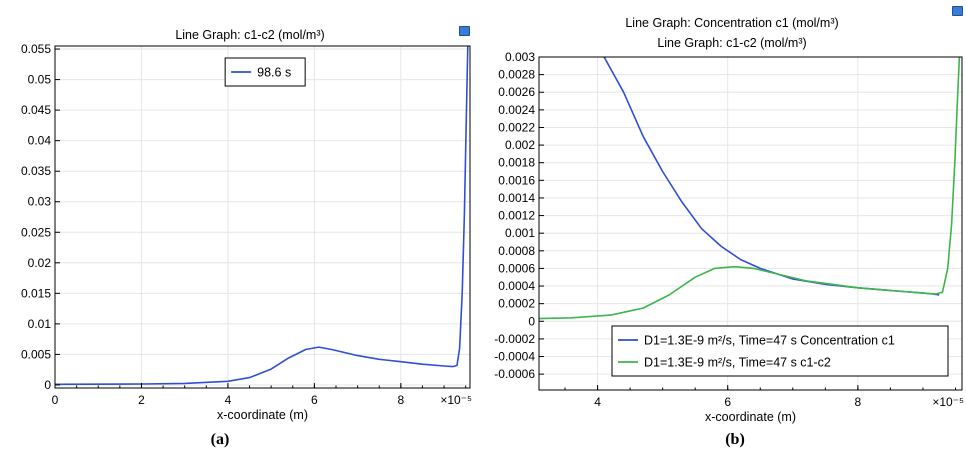 Image resolution: width=966 pixels, height=453 pixels. Describe the element at coordinates (516, 268) in the screenshot. I see `y-tick-label: 0.0006` at that location.